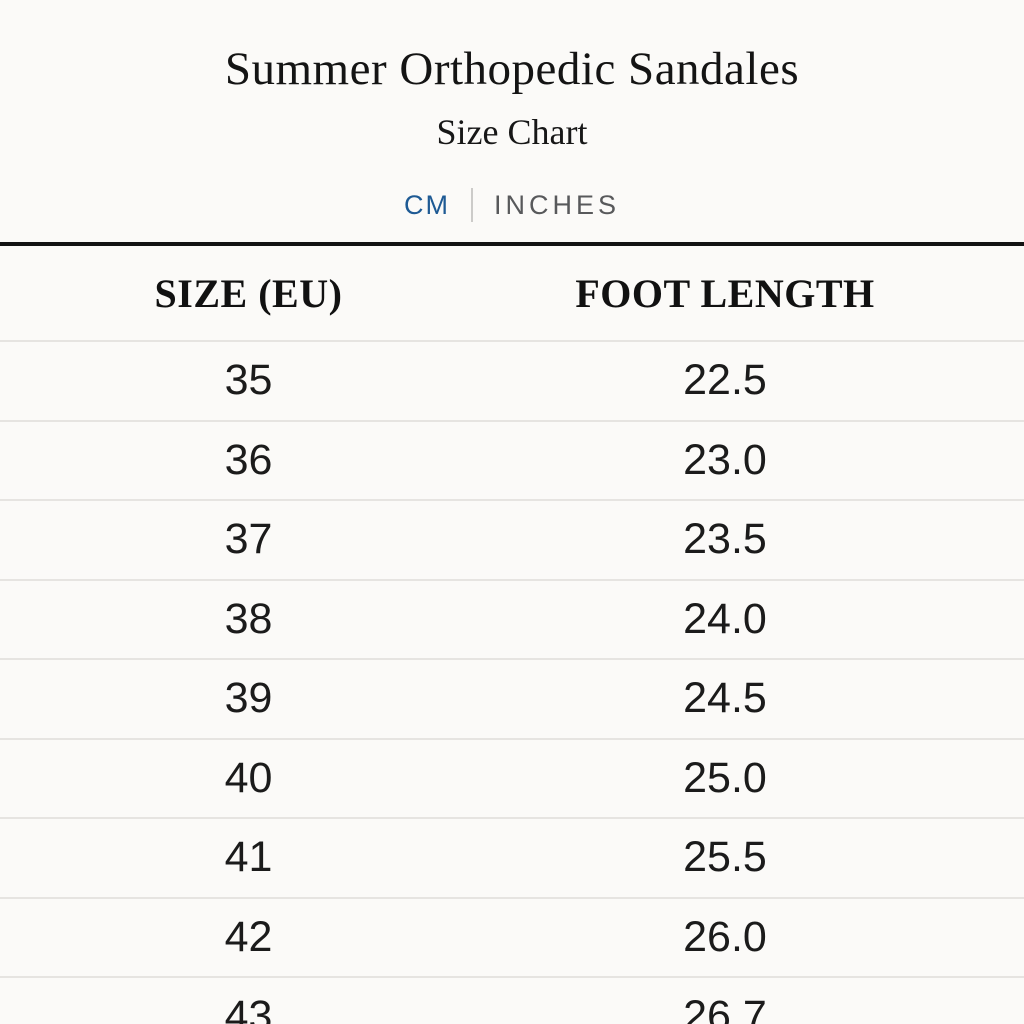 The width and height of the screenshot is (1024, 1024). Describe the element at coordinates (725, 459) in the screenshot. I see `table-cell: 23.0` at that location.